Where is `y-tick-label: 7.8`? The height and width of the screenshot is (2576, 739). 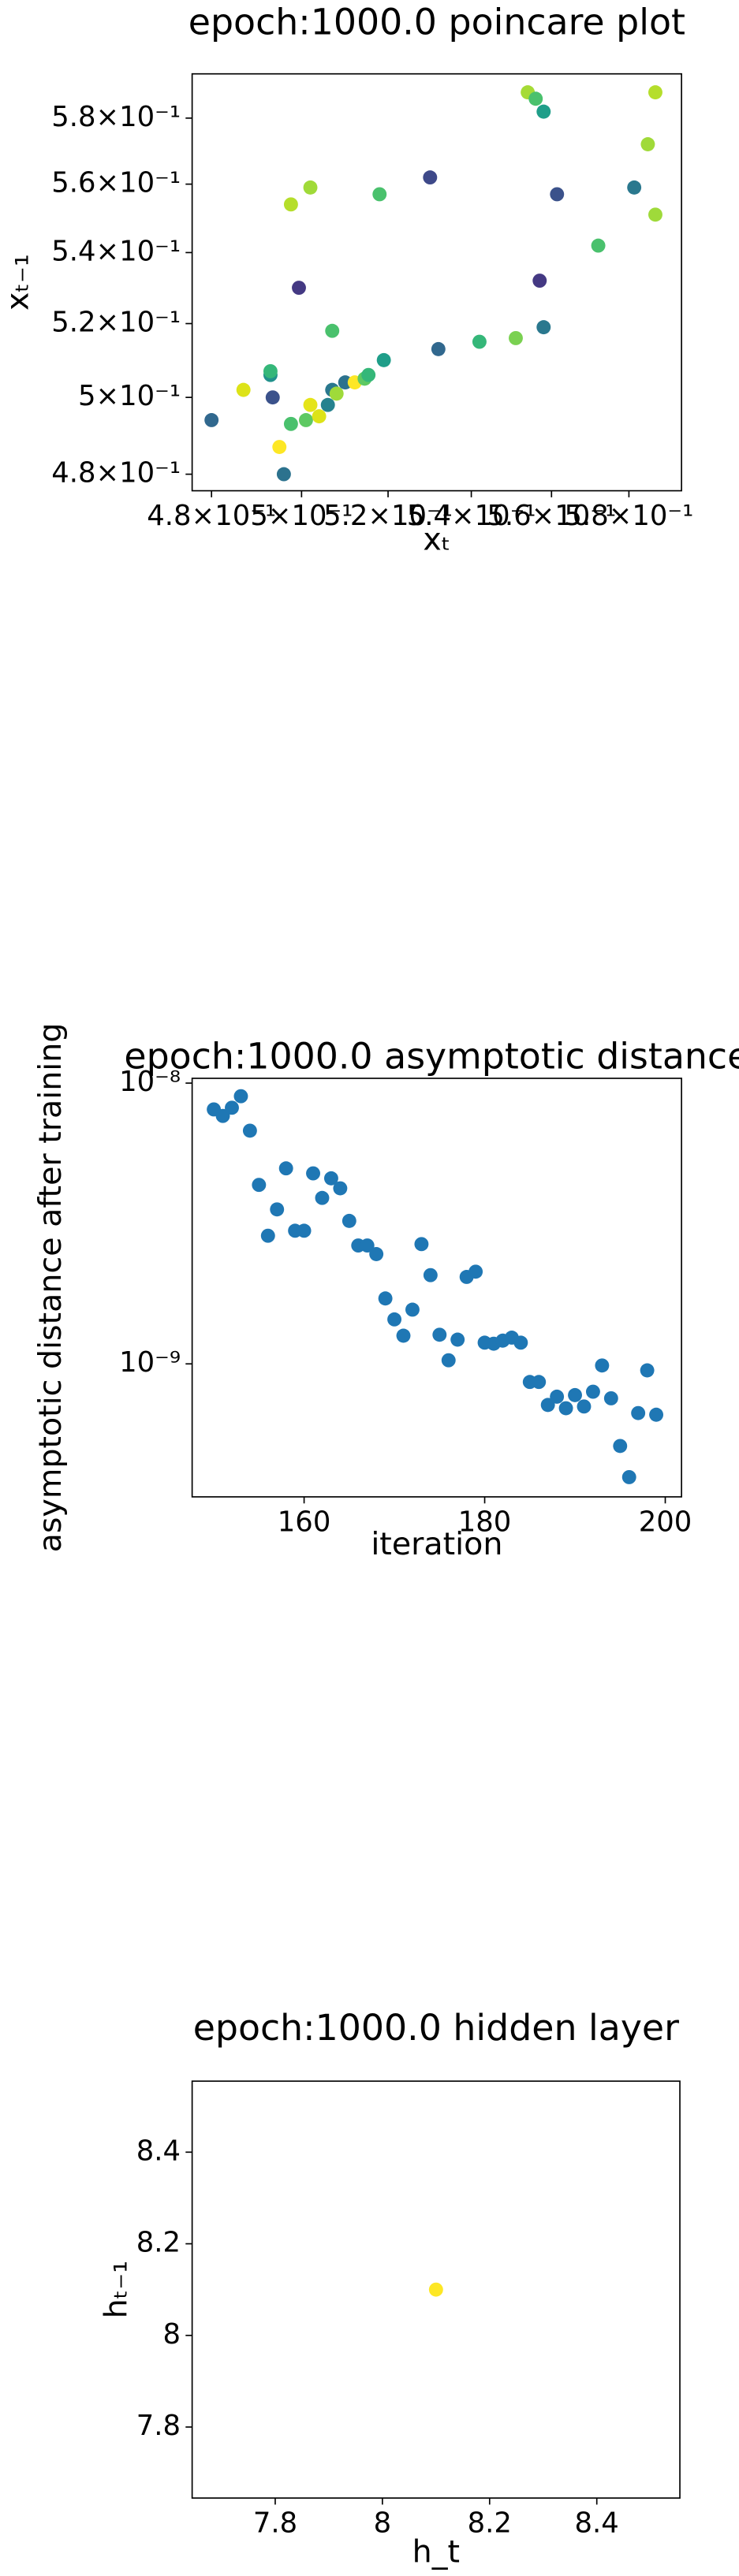 y-tick-label: 7.8 is located at coordinates (159, 2426).